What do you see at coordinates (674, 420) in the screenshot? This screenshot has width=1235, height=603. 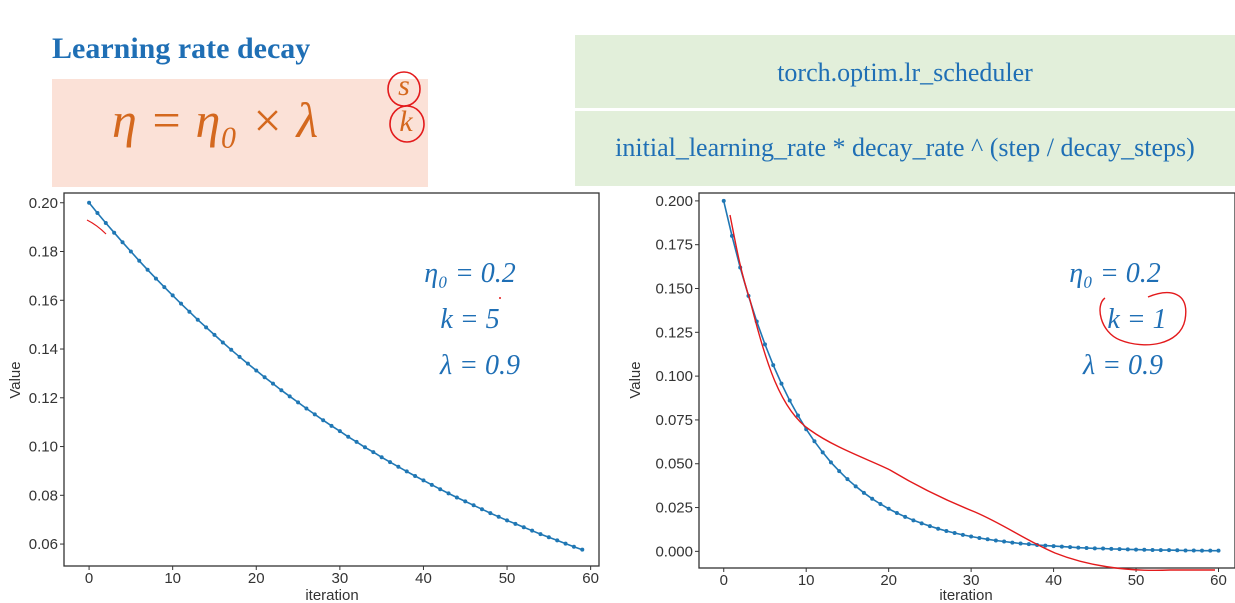 I see `y-tick-label: 0.075` at bounding box center [674, 420].